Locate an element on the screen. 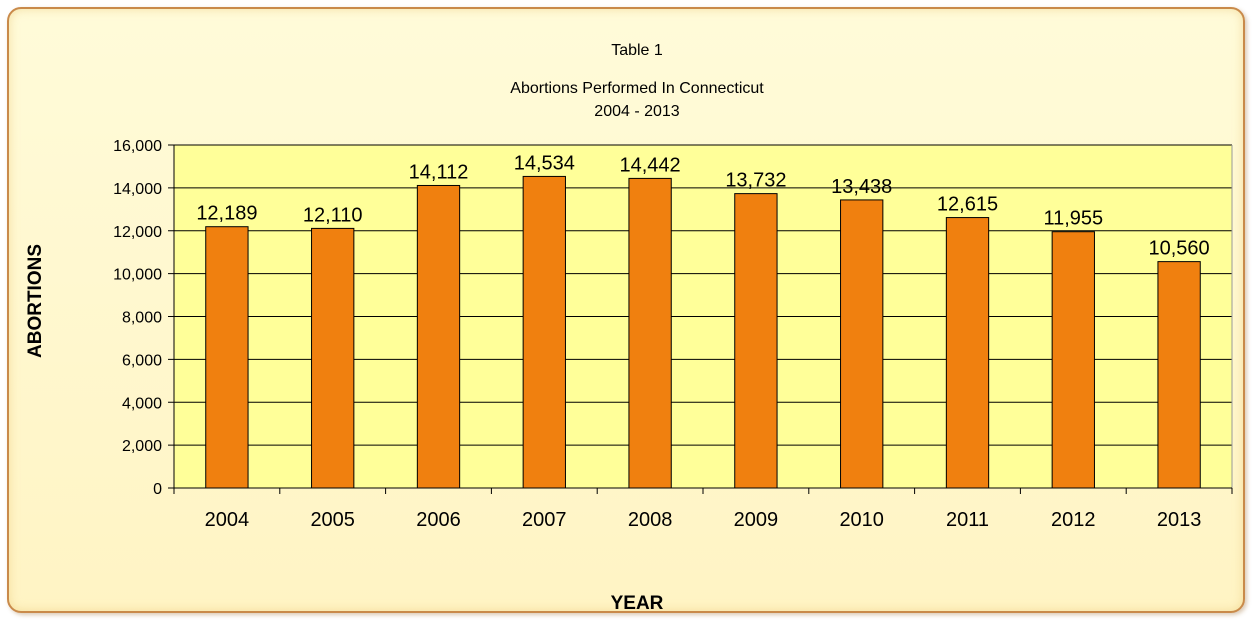  y-tick-label: 6,000 is located at coordinates (142, 360).